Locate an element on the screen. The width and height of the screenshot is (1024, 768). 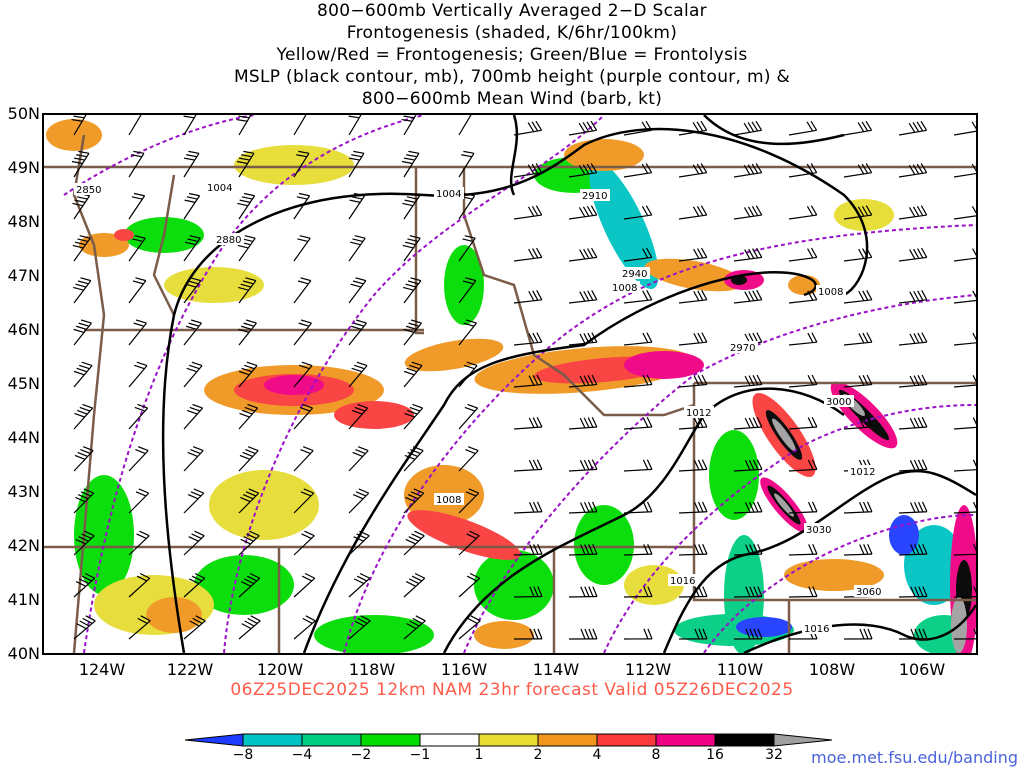
lat-label-41n: 41N is located at coordinates (23, 599).